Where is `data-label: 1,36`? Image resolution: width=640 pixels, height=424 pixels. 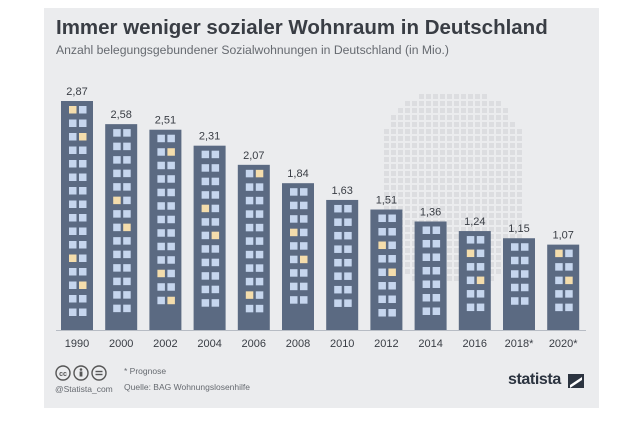
data-label: 1,36 is located at coordinates (430, 212).